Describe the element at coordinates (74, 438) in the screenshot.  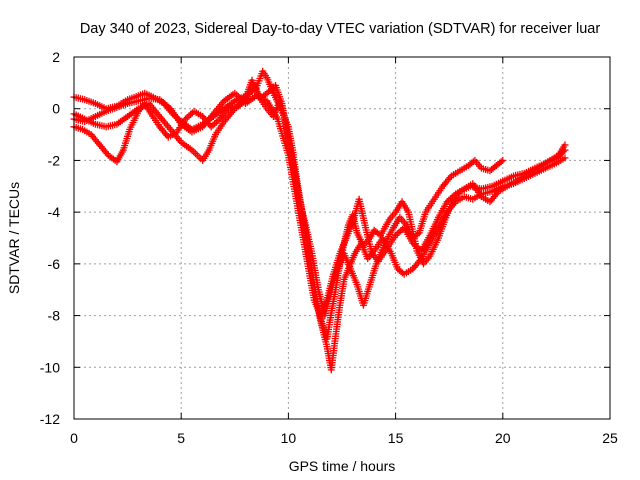
I see `x-tick-label: 0` at that location.